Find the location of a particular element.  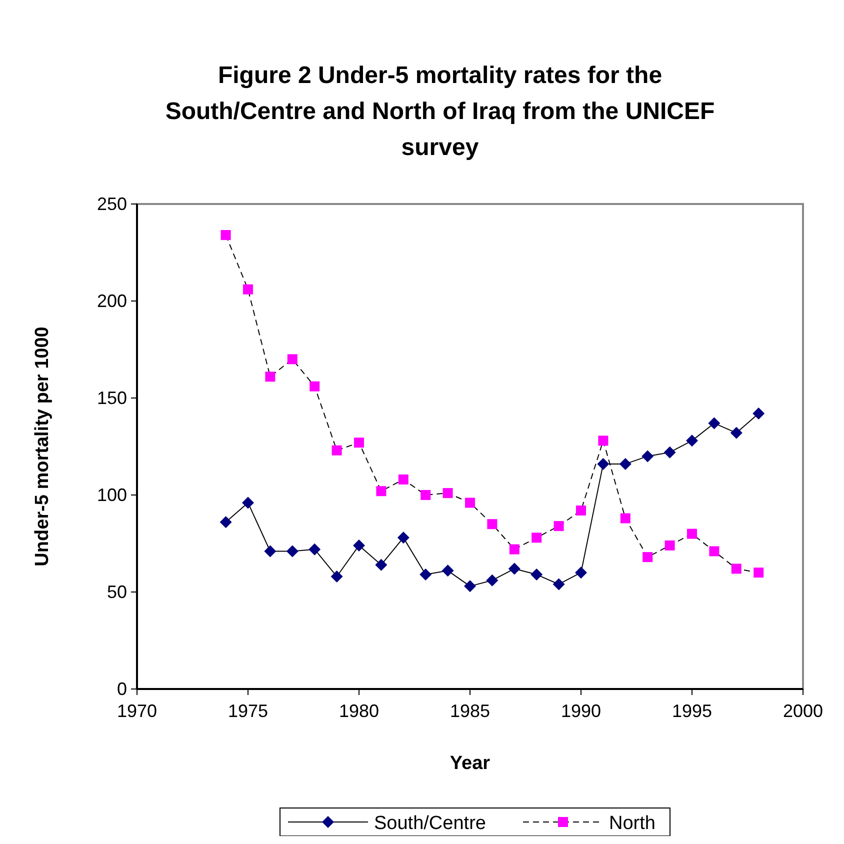

x-axis-title: Year is located at coordinates (470, 763).